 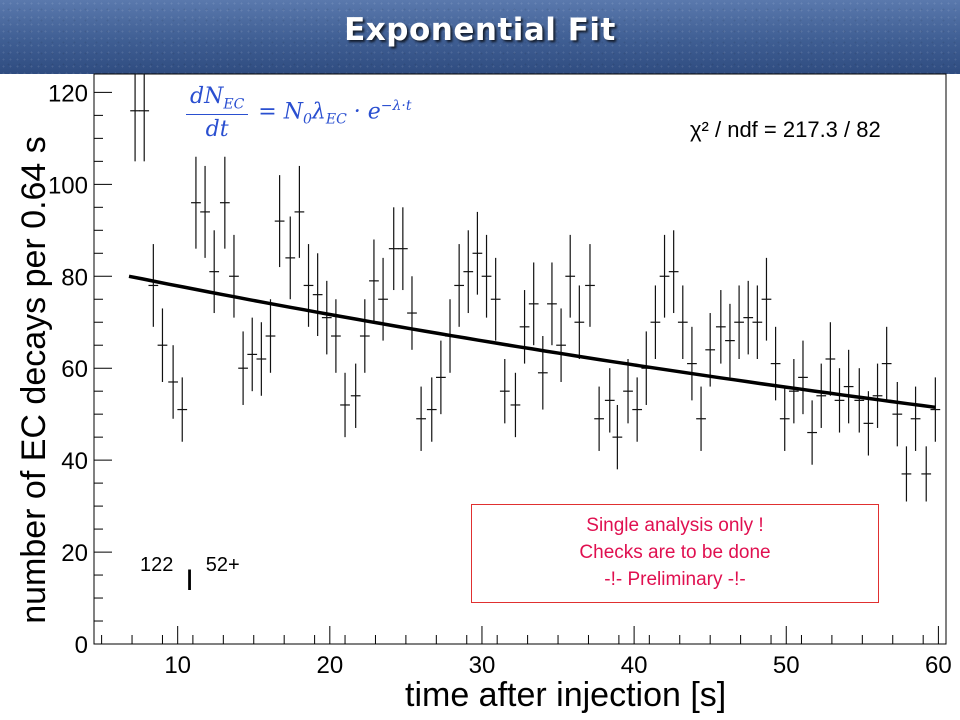 I want to click on formula-rhs-exp-base: · e, so click(x=363, y=112).